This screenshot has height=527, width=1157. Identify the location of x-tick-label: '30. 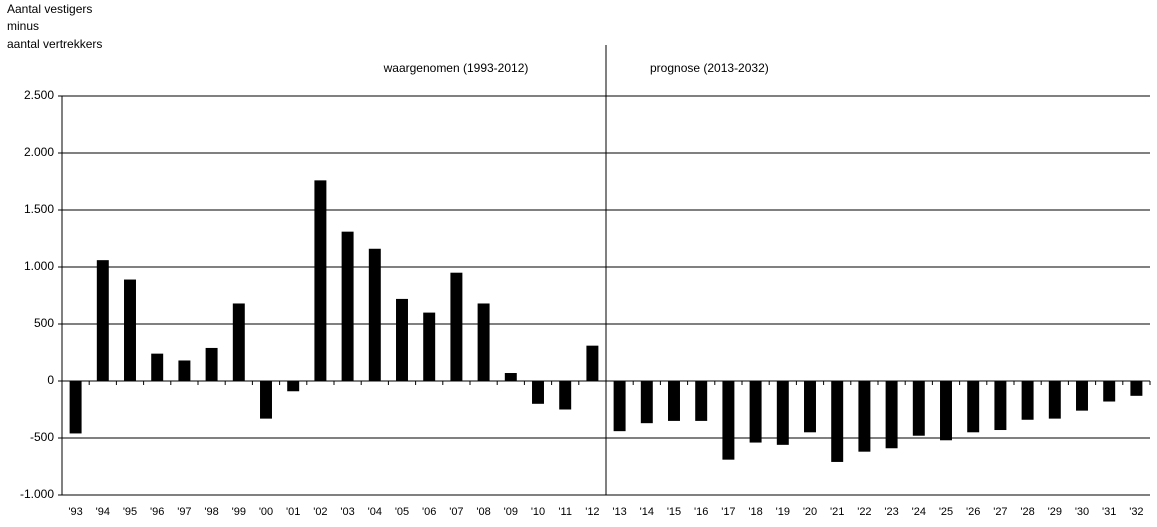
(1082, 512).